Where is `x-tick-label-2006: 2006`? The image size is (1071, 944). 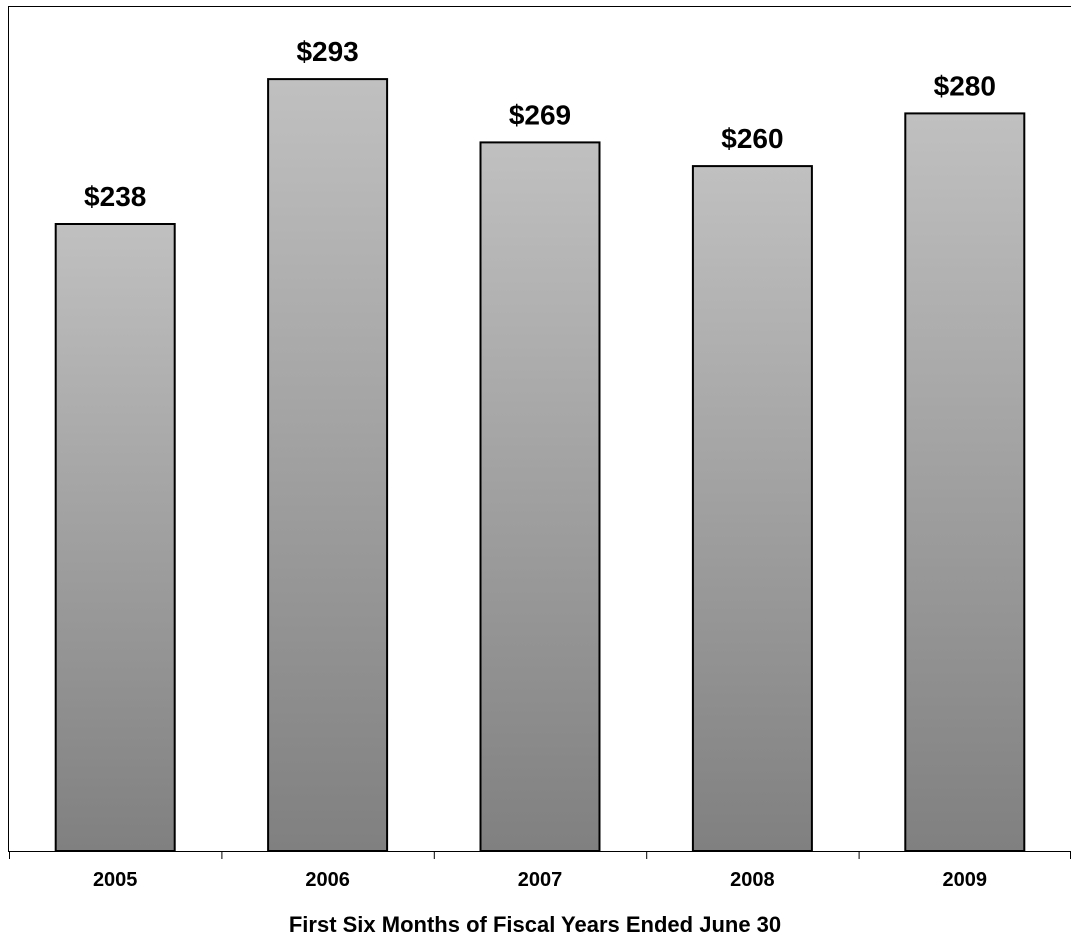 x-tick-label-2006: 2006 is located at coordinates (327, 880).